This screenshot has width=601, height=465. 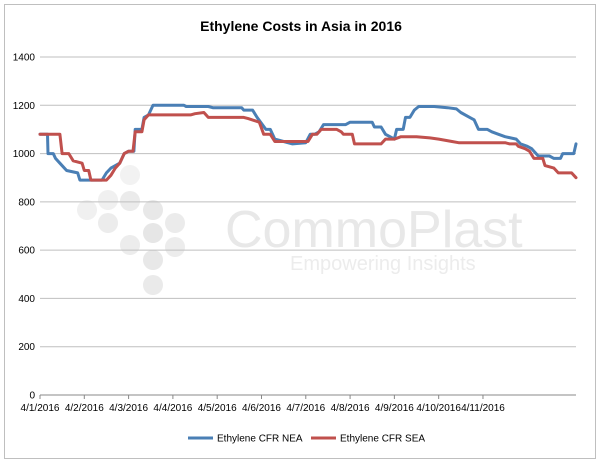 What do you see at coordinates (32, 396) in the screenshot?
I see `y-tick-label: 0` at bounding box center [32, 396].